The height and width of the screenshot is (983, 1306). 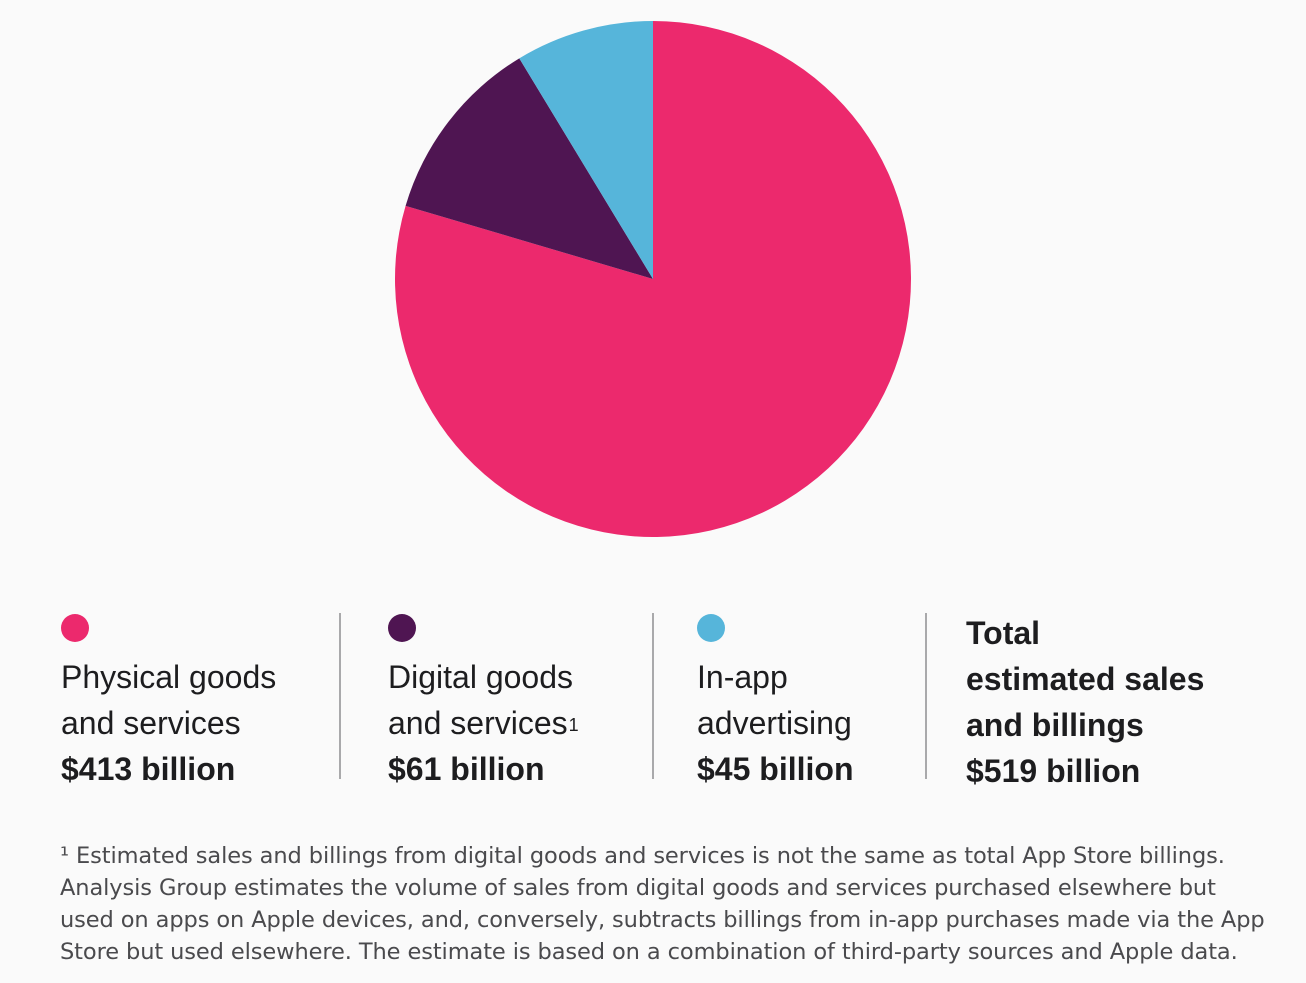 What do you see at coordinates (480, 677) in the screenshot?
I see `legend-label-line1: Digital goods` at bounding box center [480, 677].